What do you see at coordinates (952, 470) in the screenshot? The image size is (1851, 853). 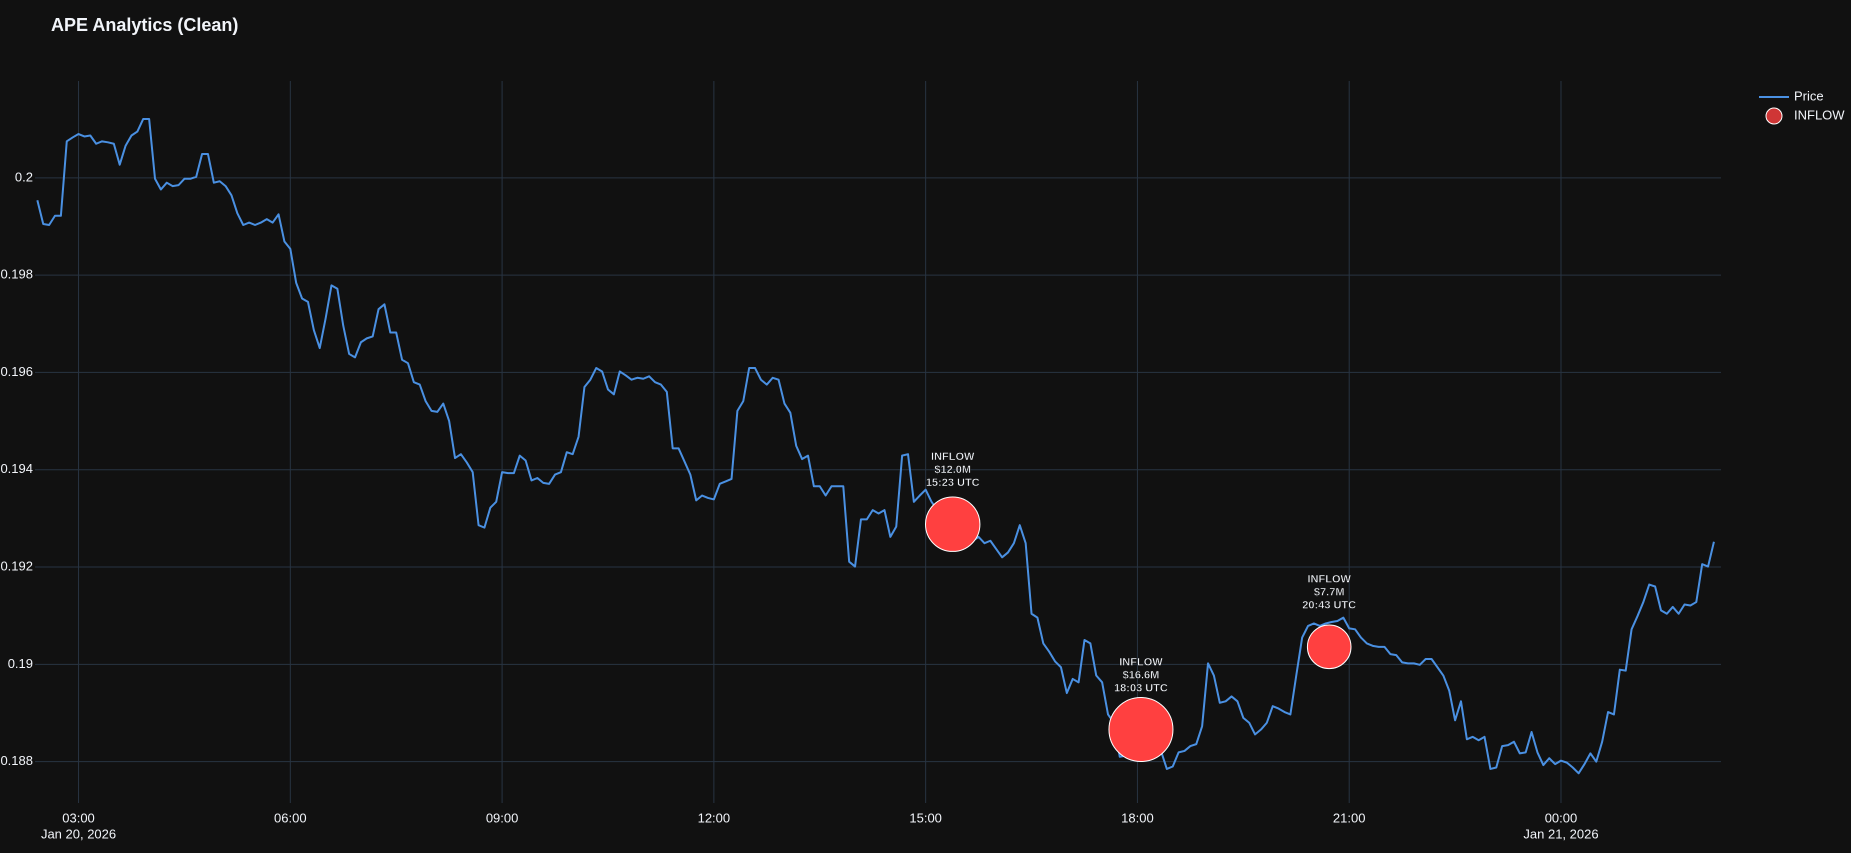 I see `annotation-amount: $12.0M` at bounding box center [952, 470].